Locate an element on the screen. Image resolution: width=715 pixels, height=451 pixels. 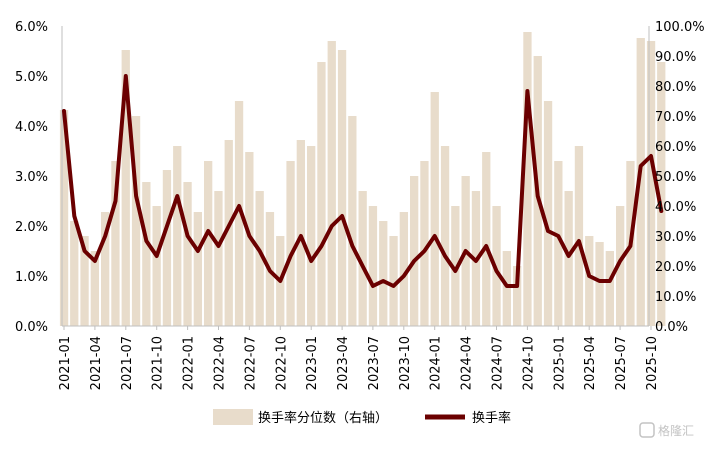
watermark-logo-icon is located at coordinates (647, 430).